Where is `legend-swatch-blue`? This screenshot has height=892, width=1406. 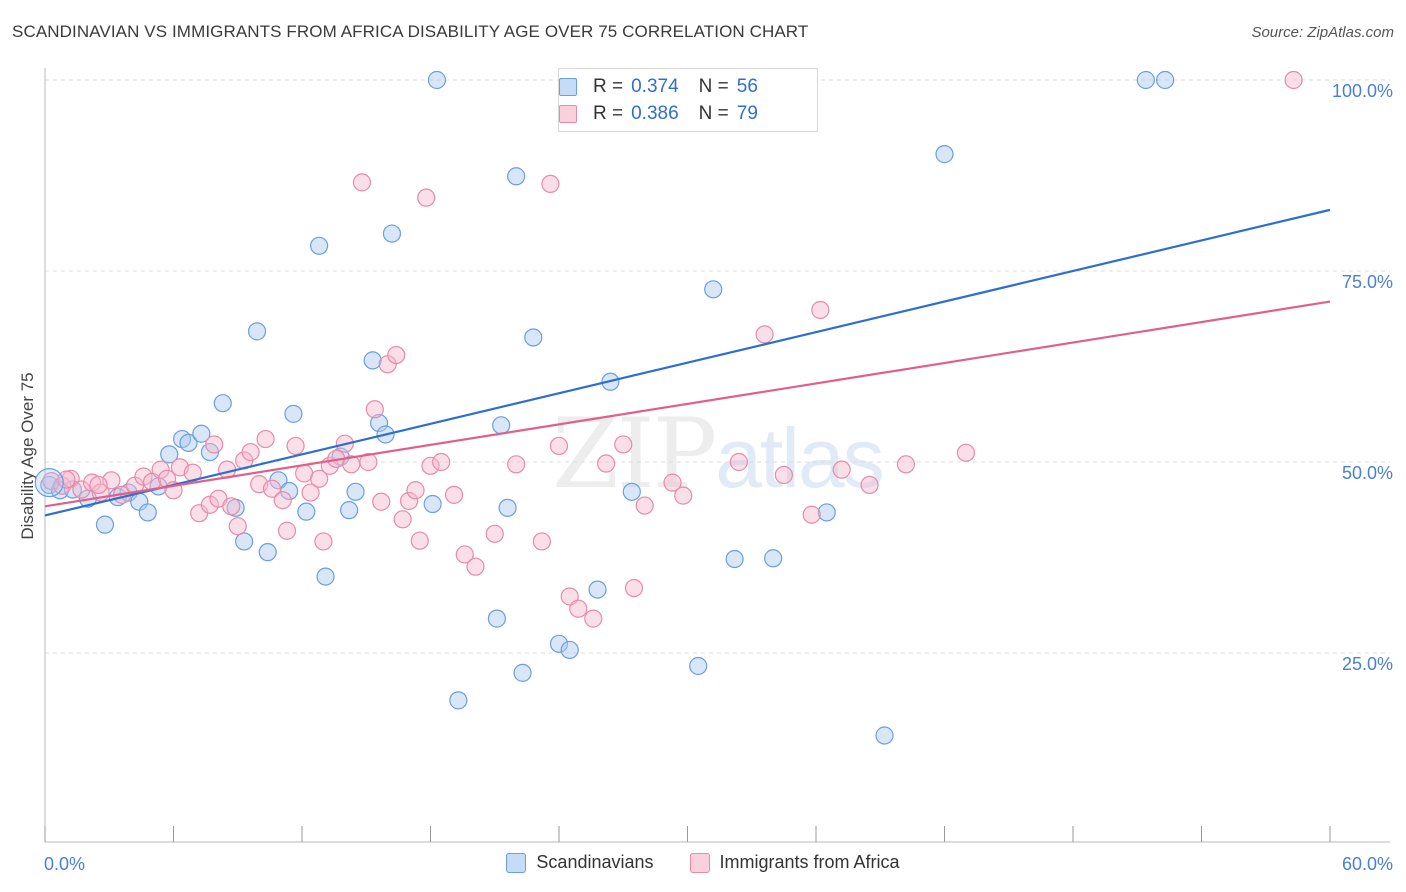
legend-swatch-blue is located at coordinates (568, 87).